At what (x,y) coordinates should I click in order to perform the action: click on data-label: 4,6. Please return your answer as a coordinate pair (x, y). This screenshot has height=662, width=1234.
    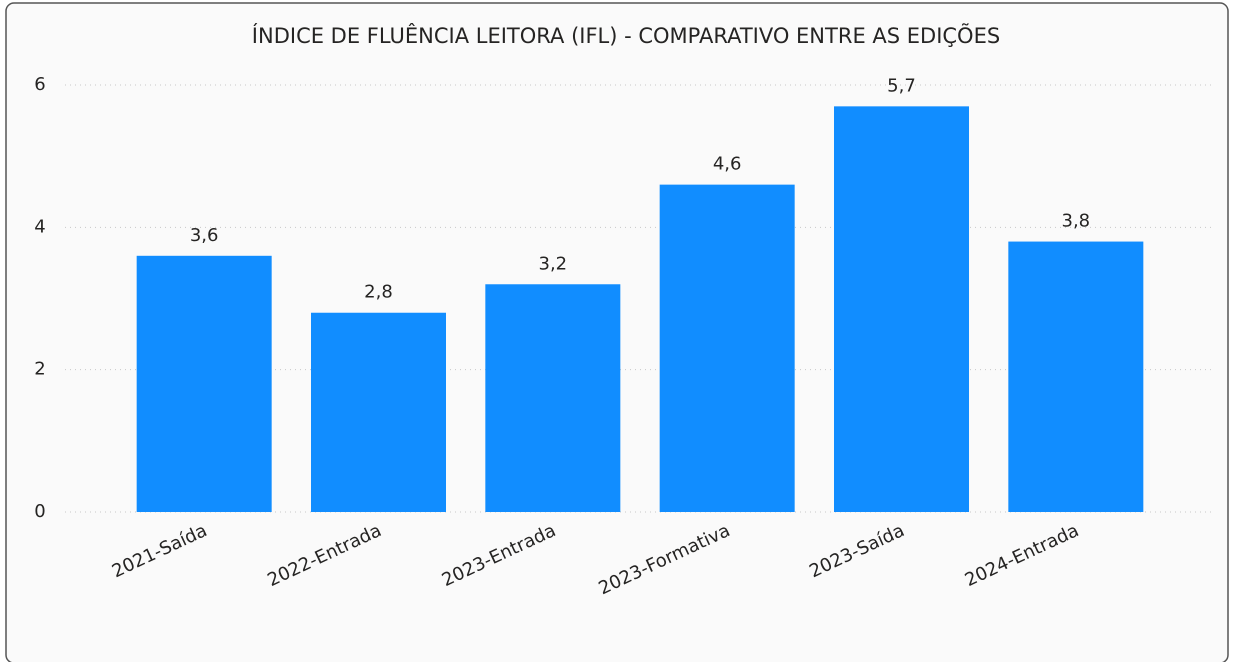
    Looking at the image, I should click on (727, 164).